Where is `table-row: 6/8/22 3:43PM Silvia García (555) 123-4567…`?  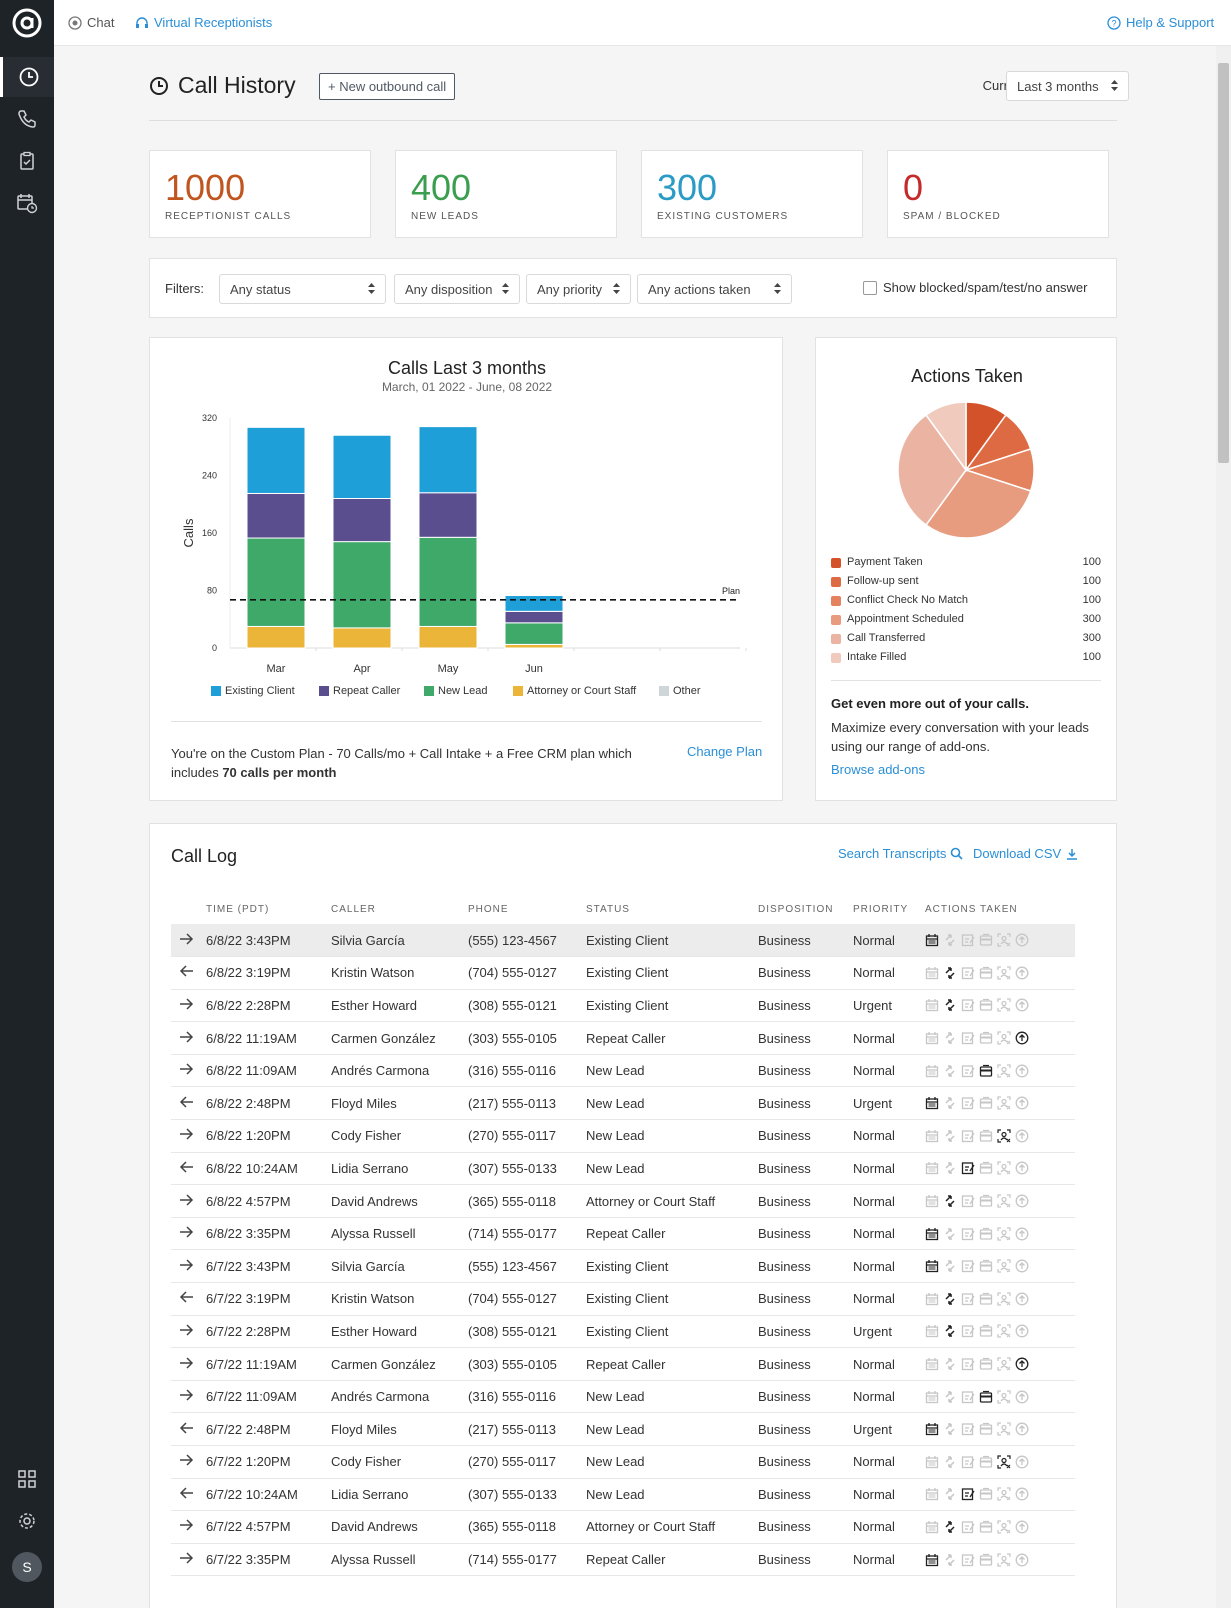 table-row: 6/8/22 3:43PM Silvia García (555) 123-4567… is located at coordinates (623, 941).